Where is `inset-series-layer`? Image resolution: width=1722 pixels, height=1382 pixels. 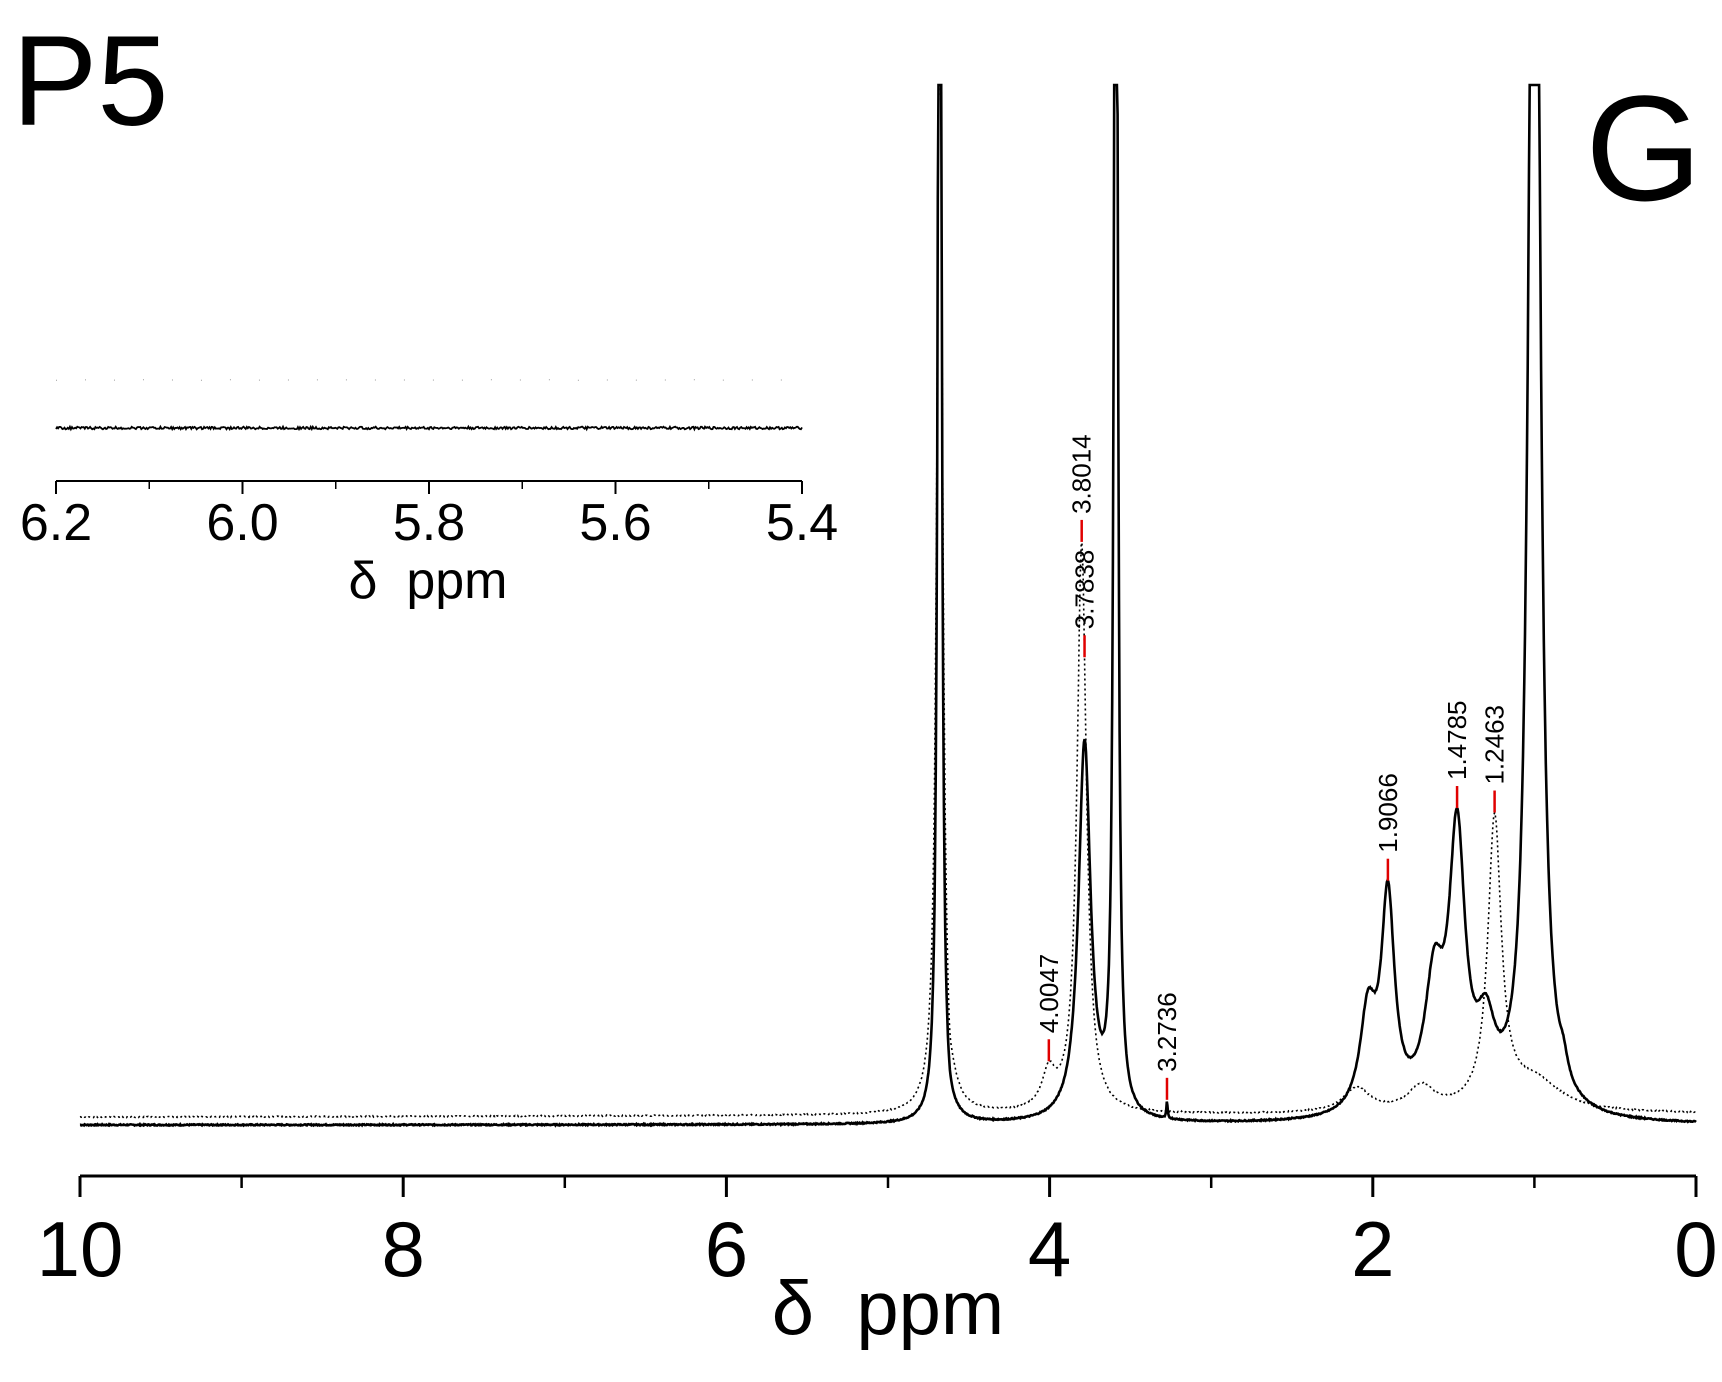
inset-series-layer is located at coordinates (429, 405).